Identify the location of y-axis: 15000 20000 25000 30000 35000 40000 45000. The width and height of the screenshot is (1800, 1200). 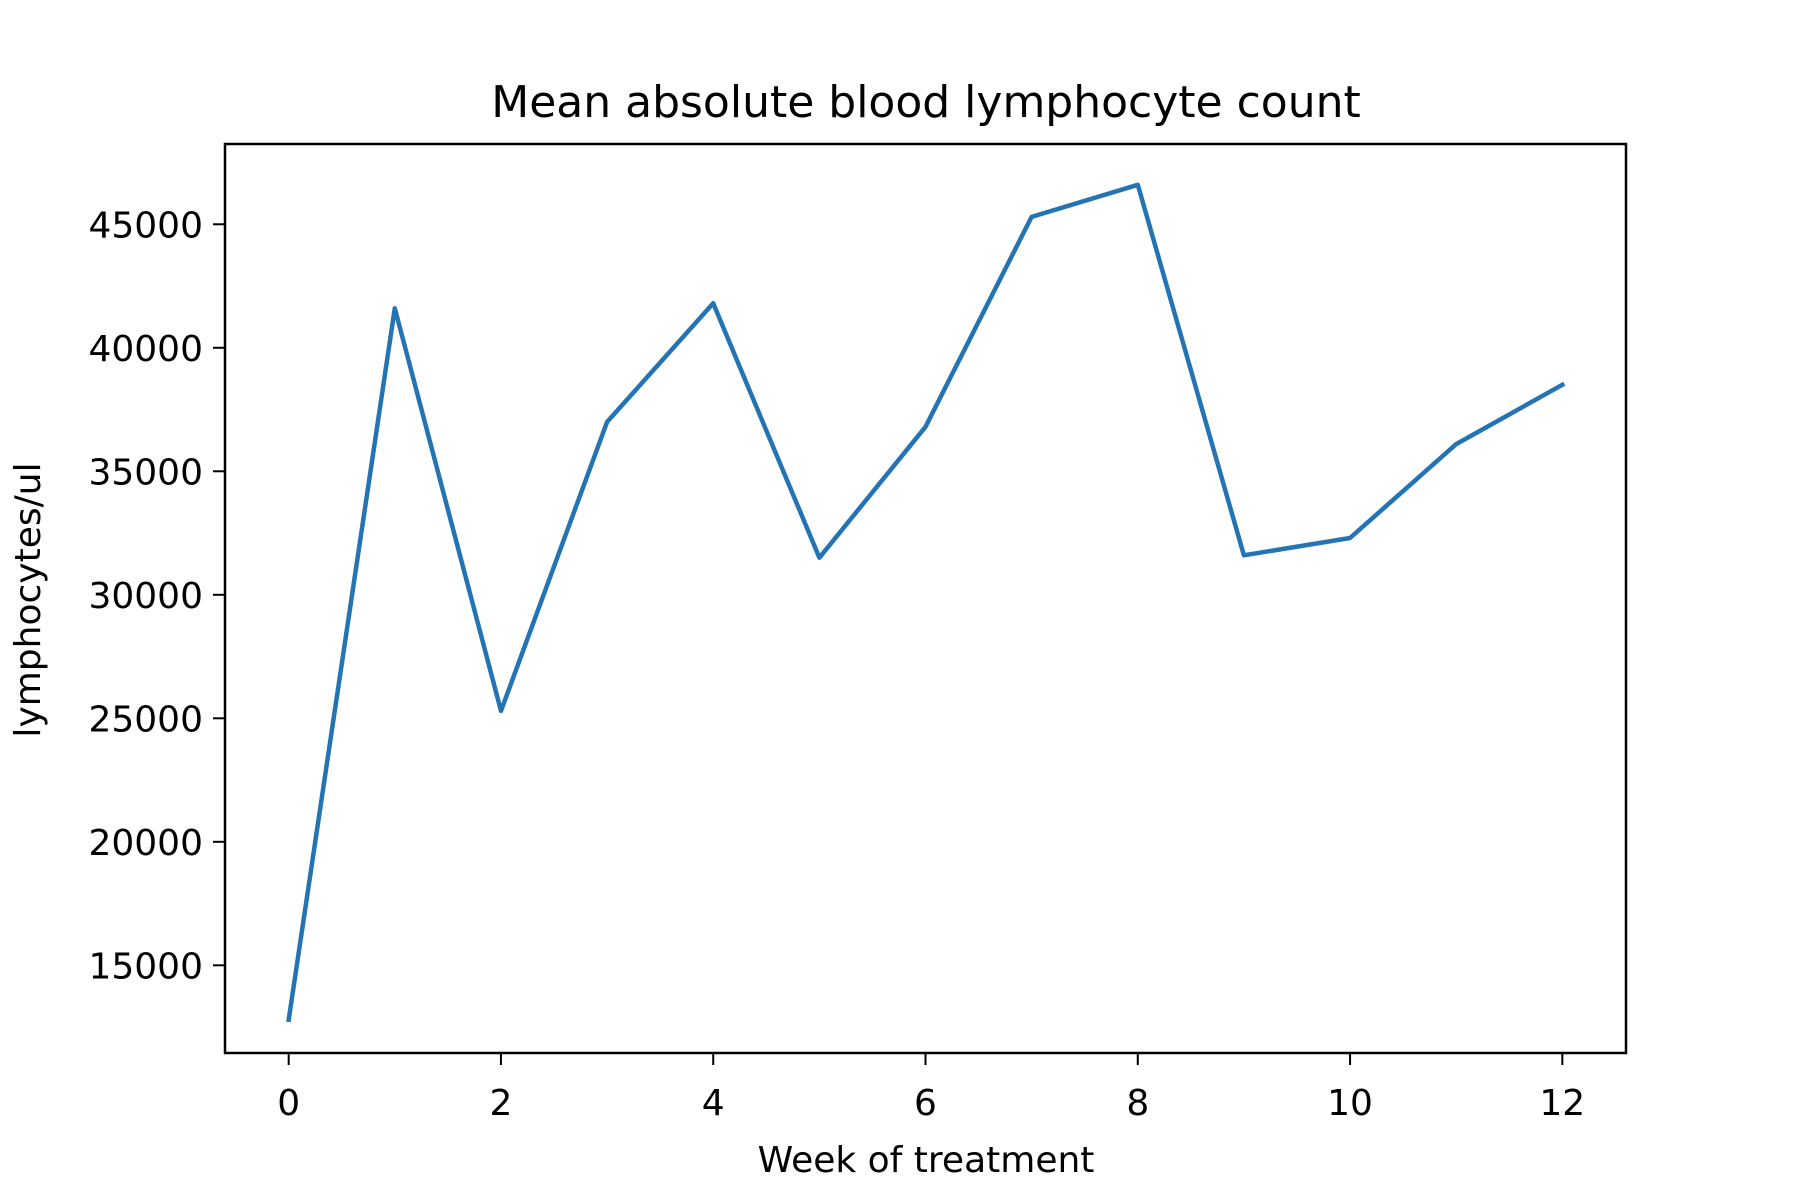
(156, 596).